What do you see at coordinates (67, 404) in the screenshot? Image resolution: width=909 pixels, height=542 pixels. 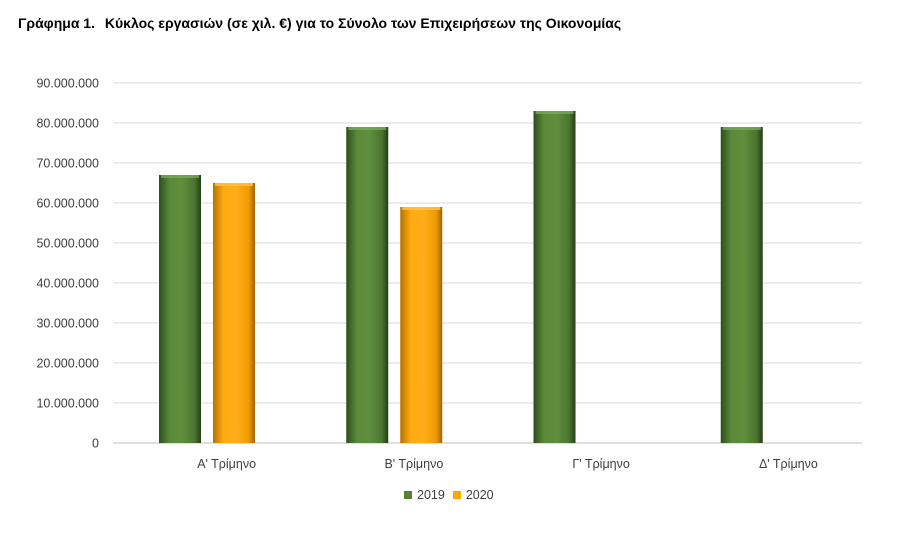 I see `y-tick-label: 10.000.000` at bounding box center [67, 404].